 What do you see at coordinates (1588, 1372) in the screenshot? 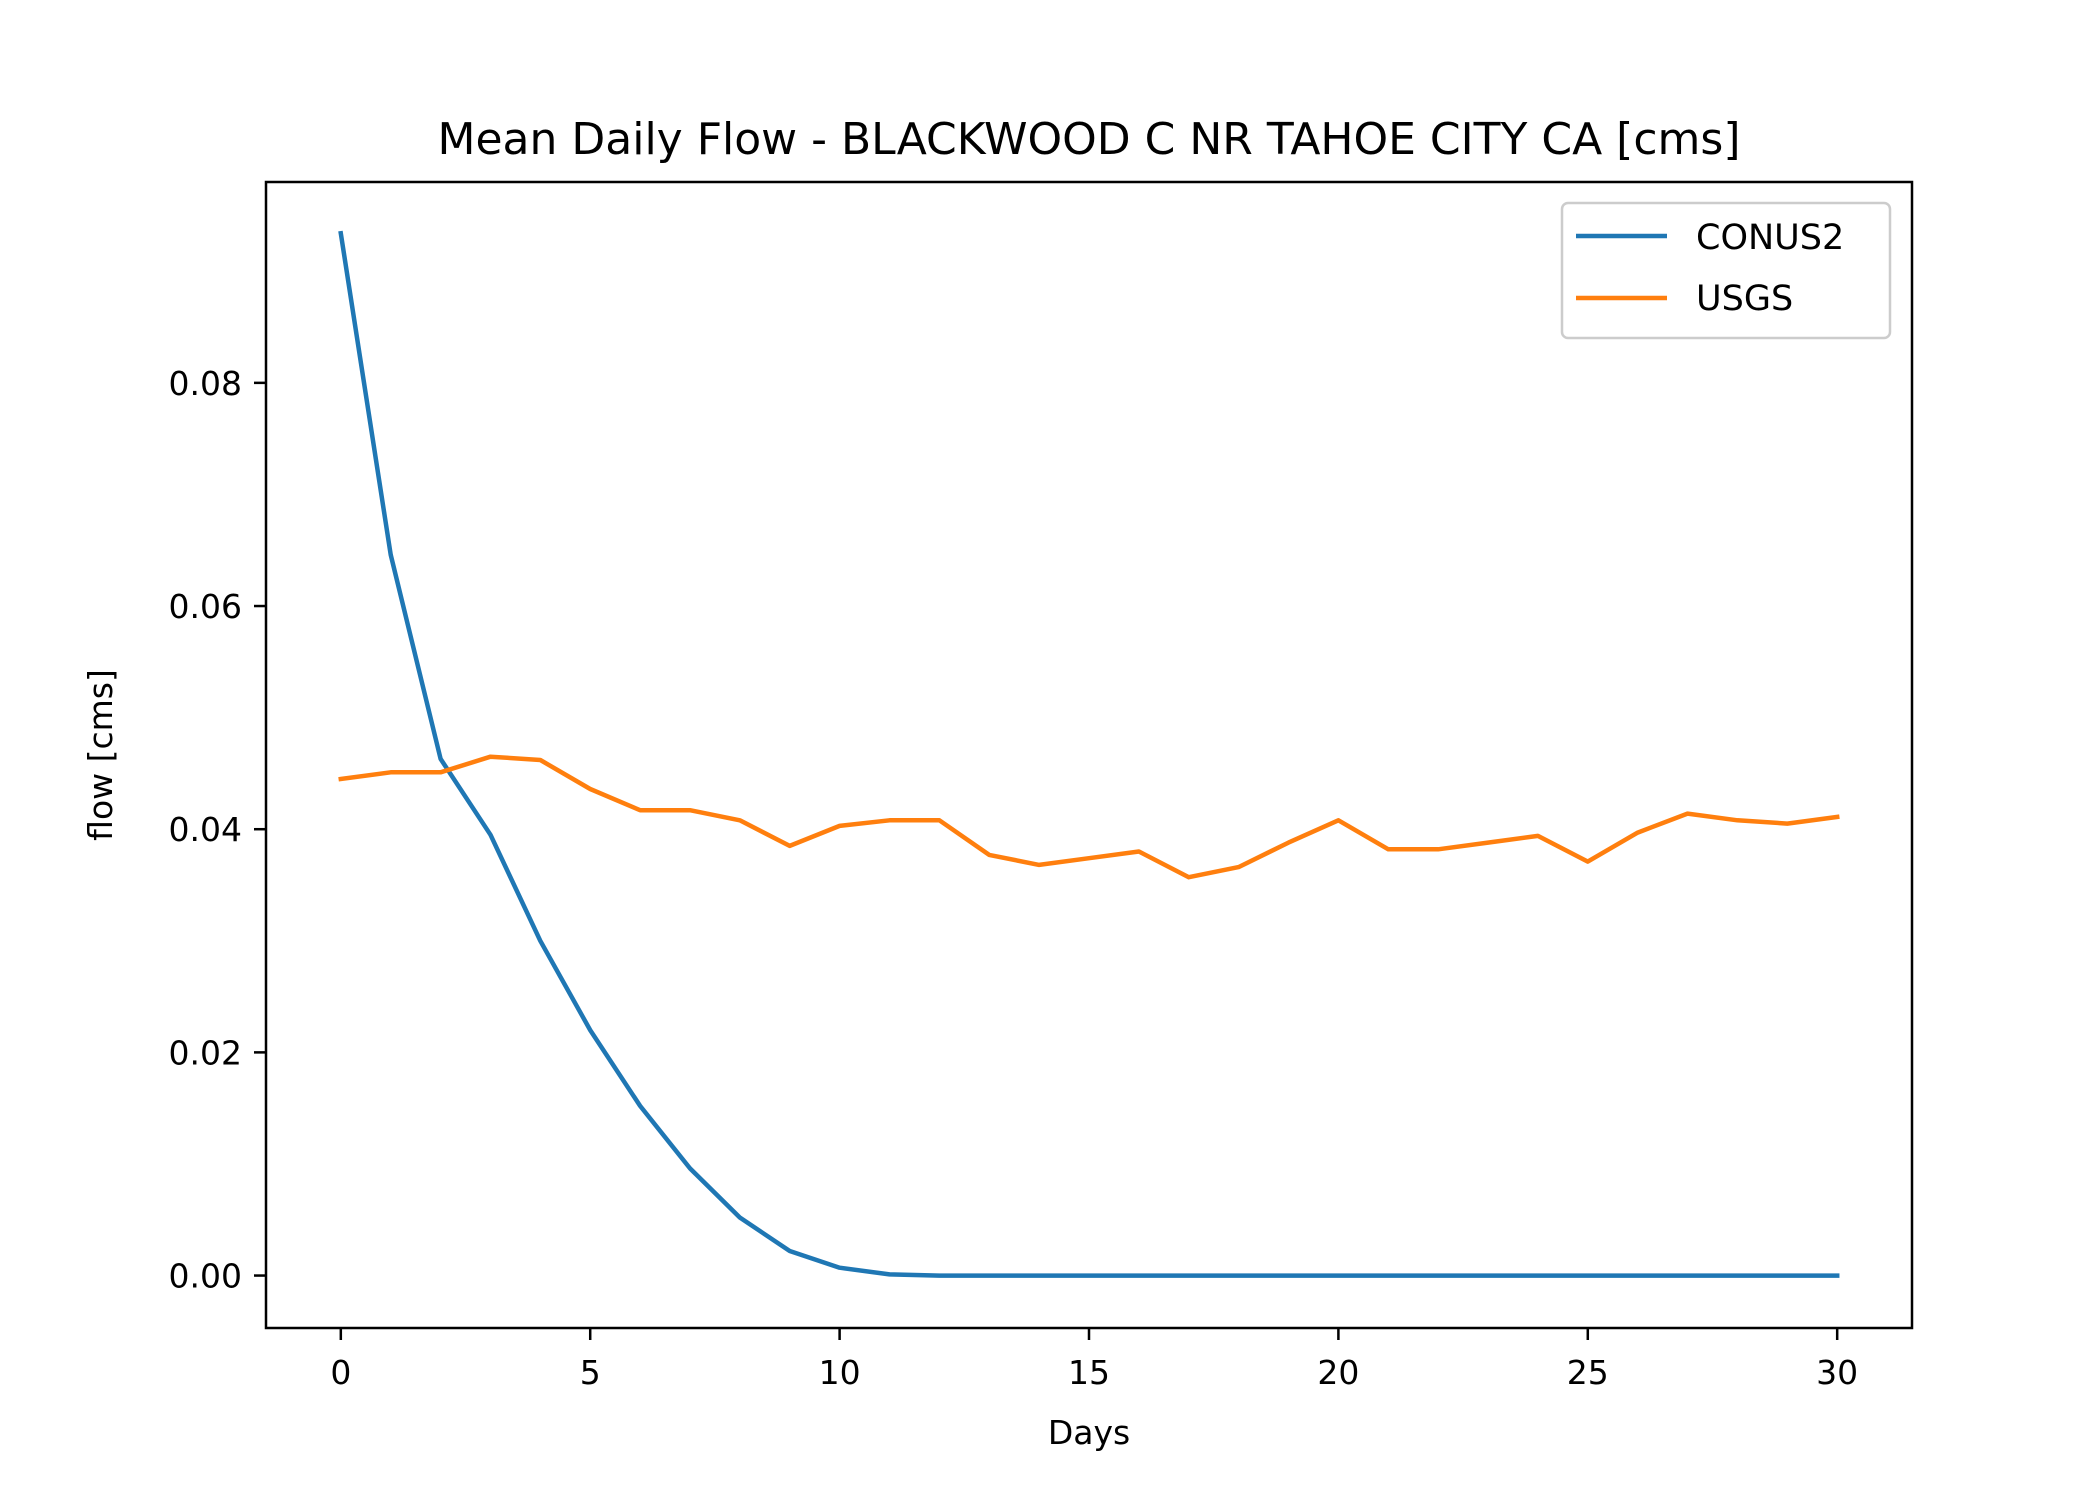
I see `x-tick-label: 25` at bounding box center [1588, 1372].